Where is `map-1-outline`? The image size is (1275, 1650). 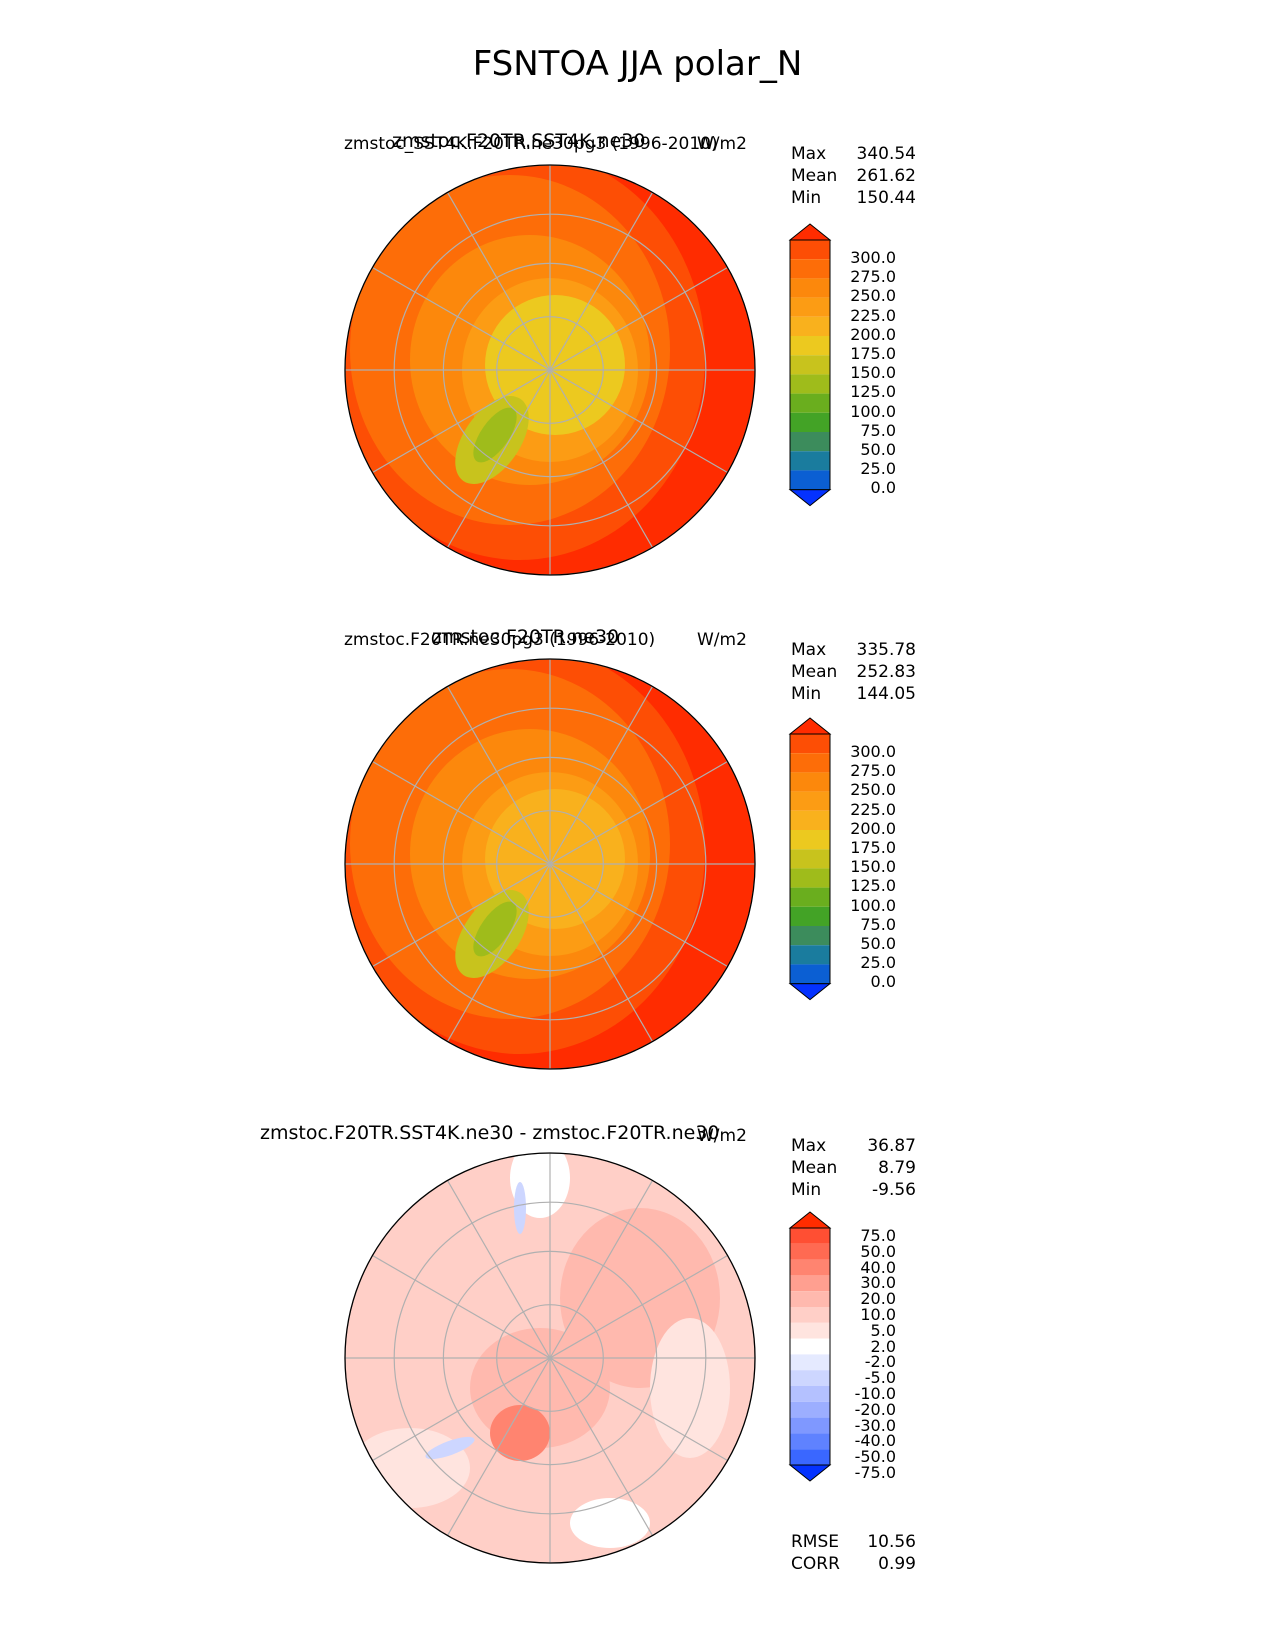 map-1-outline is located at coordinates (550, 370).